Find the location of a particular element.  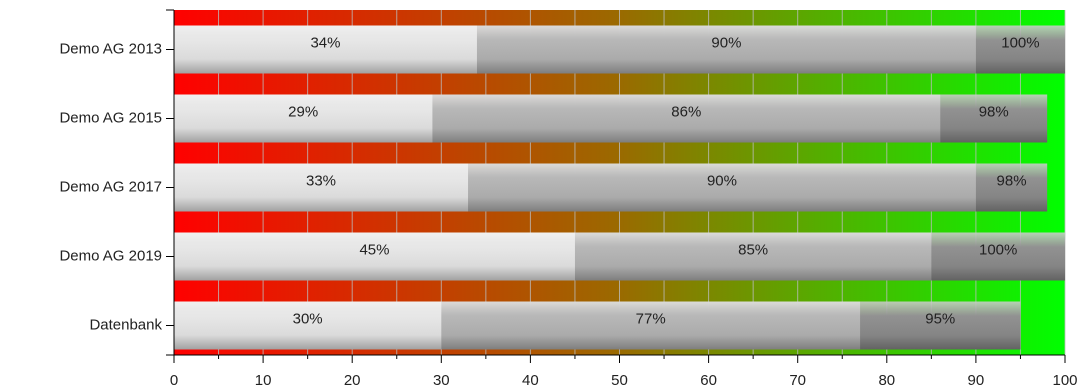

data-label: 85% is located at coordinates (753, 249).